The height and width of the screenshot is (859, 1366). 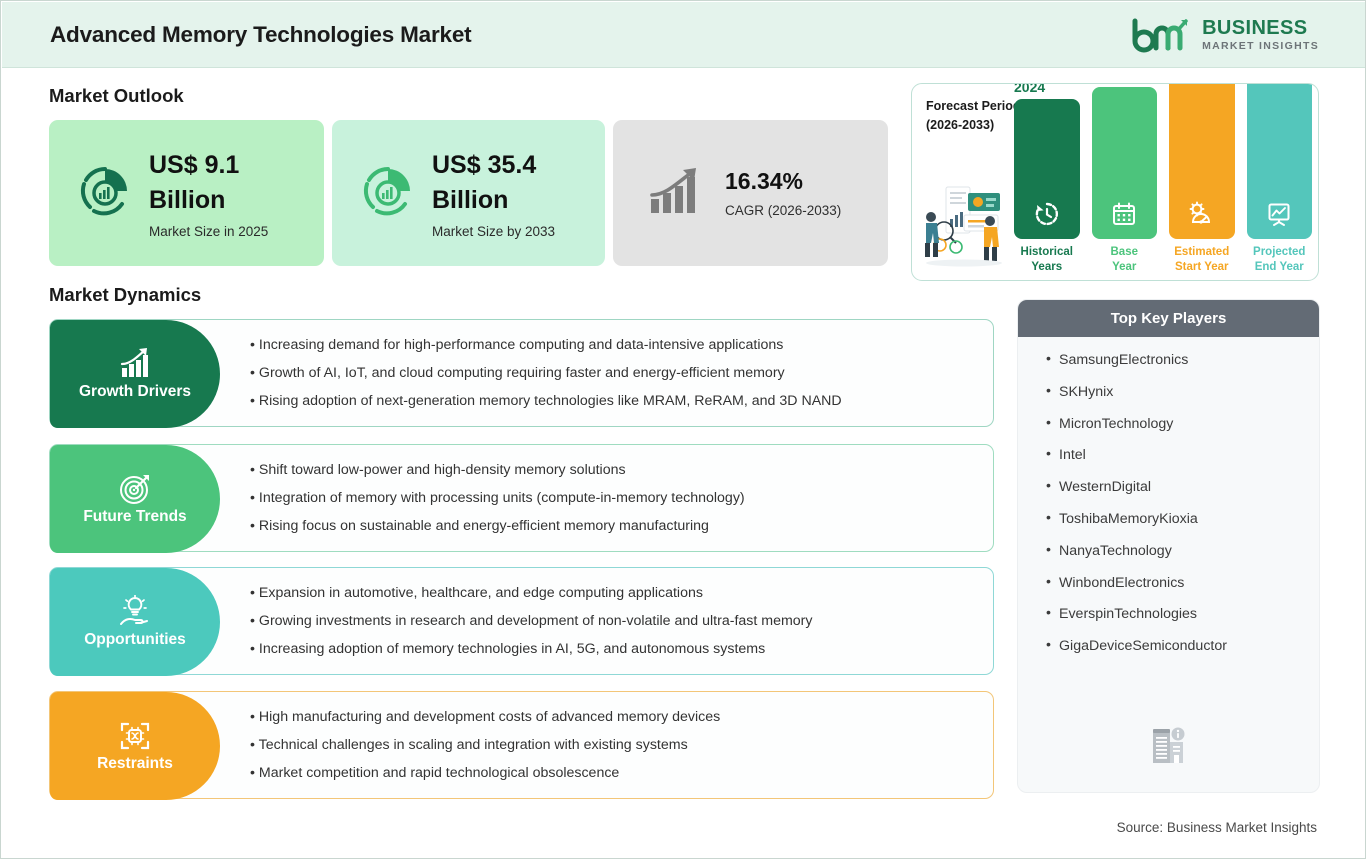 What do you see at coordinates (194, 164) in the screenshot?
I see `stat-value-line1: US$ 9.1` at bounding box center [194, 164].